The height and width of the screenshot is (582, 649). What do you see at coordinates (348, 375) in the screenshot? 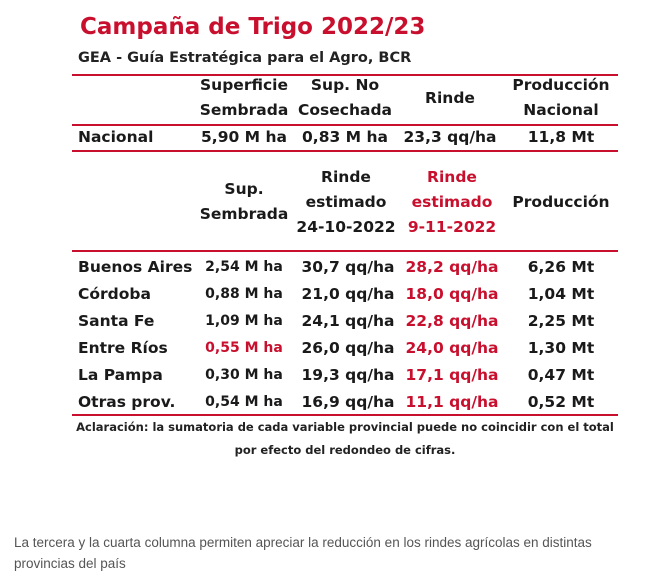
I see `province-rinde-prev: 19,3 qq/ha` at bounding box center [348, 375].